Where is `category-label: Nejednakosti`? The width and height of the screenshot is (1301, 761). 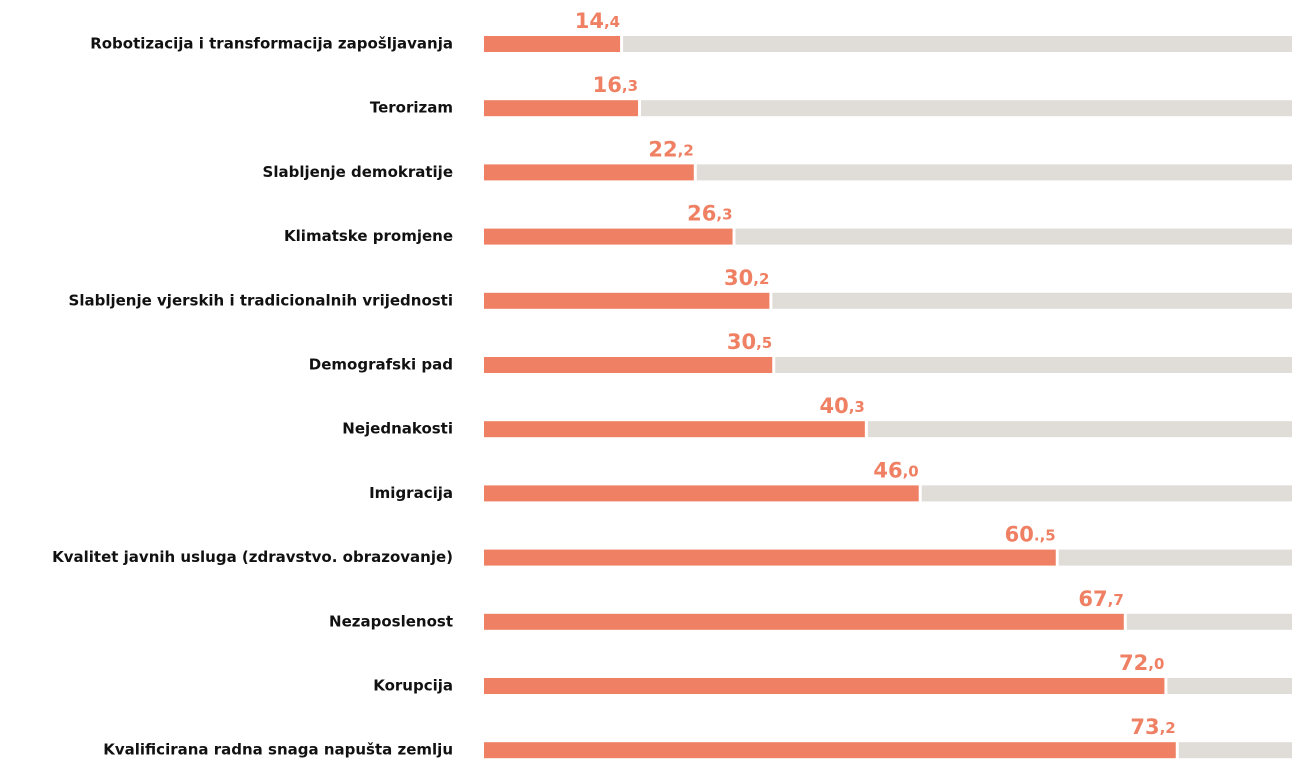 category-label: Nejednakosti is located at coordinates (397, 429).